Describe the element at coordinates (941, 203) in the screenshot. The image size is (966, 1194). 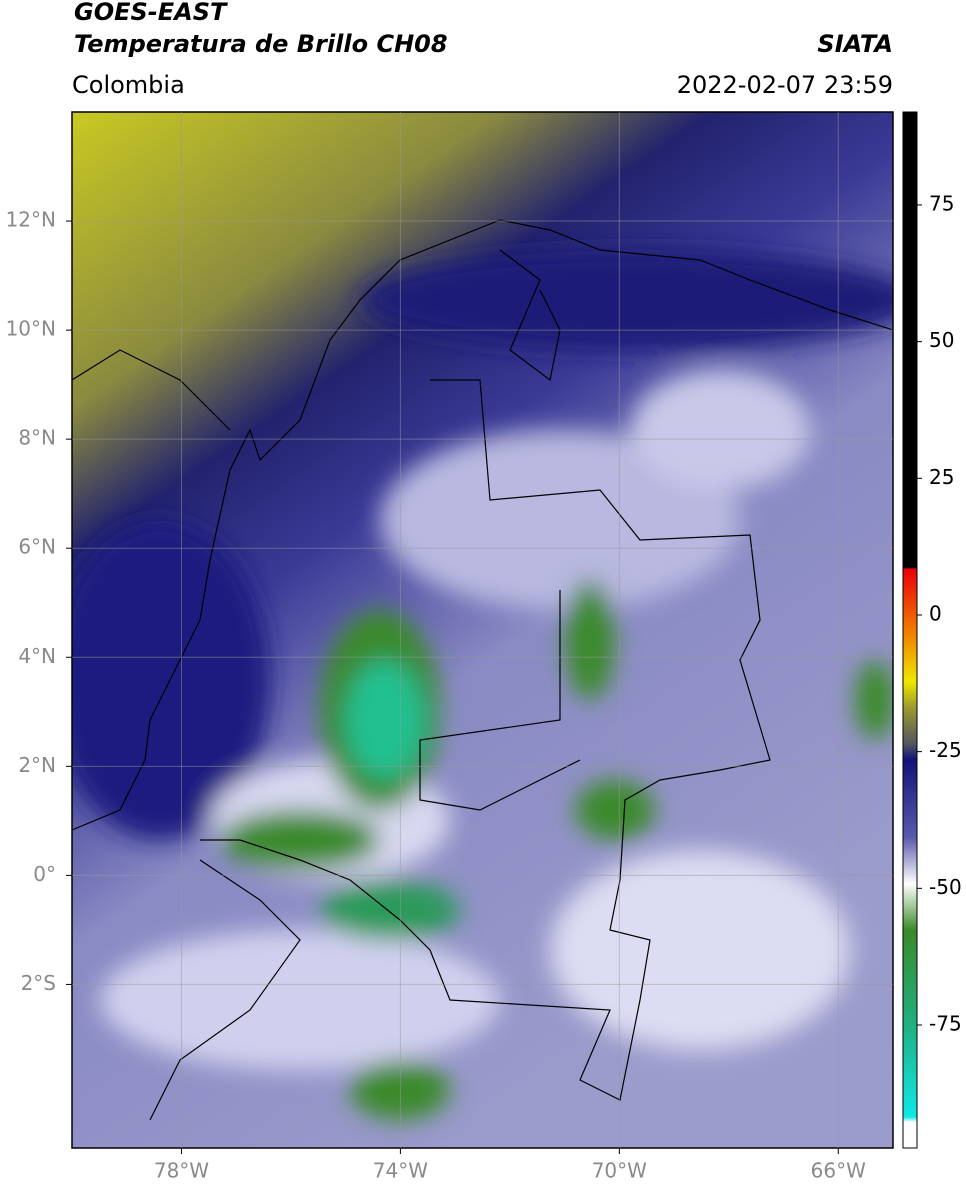
I see `colorbar-tick-label: 75` at that location.